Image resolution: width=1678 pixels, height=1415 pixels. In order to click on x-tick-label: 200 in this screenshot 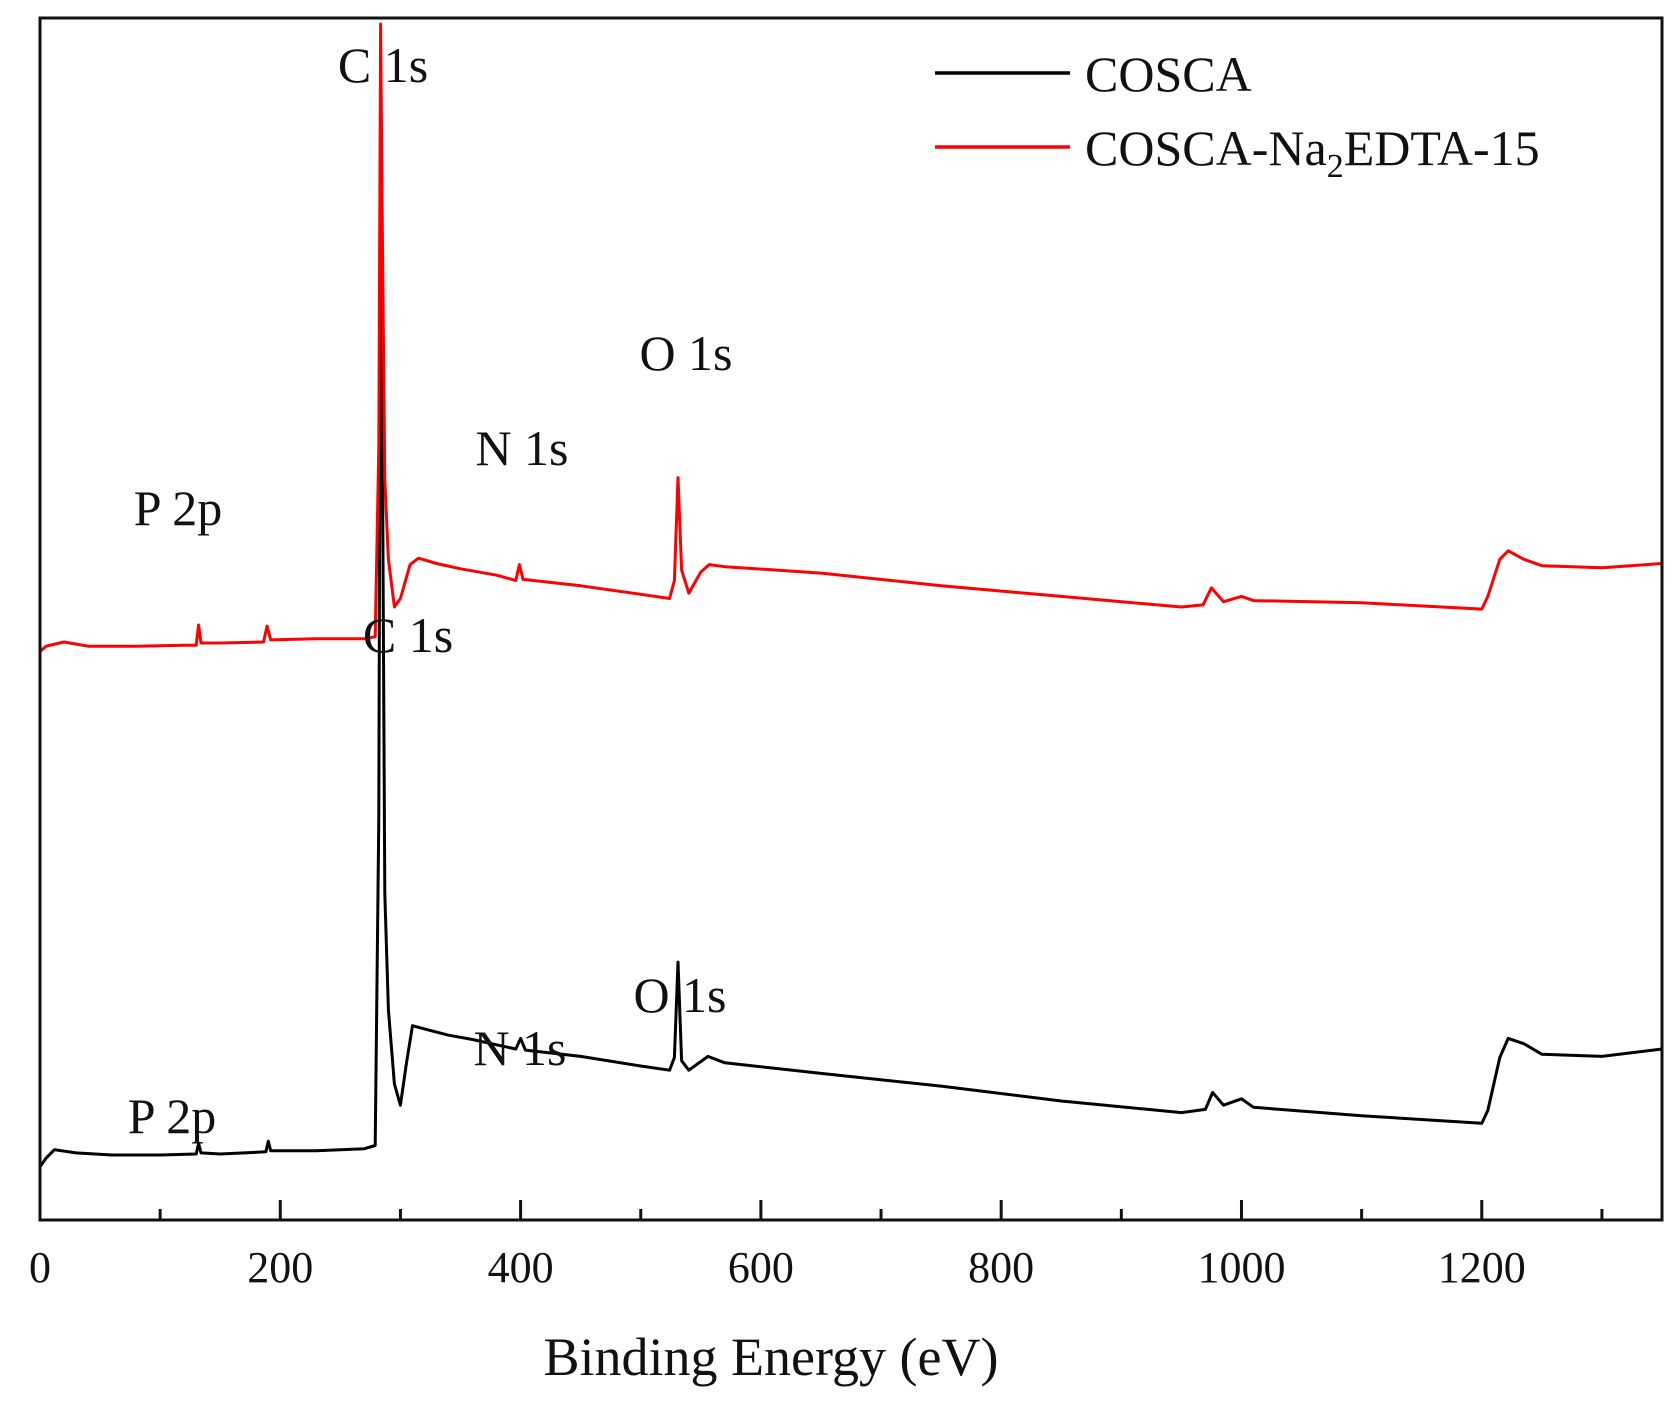, I will do `click(280, 1267)`.